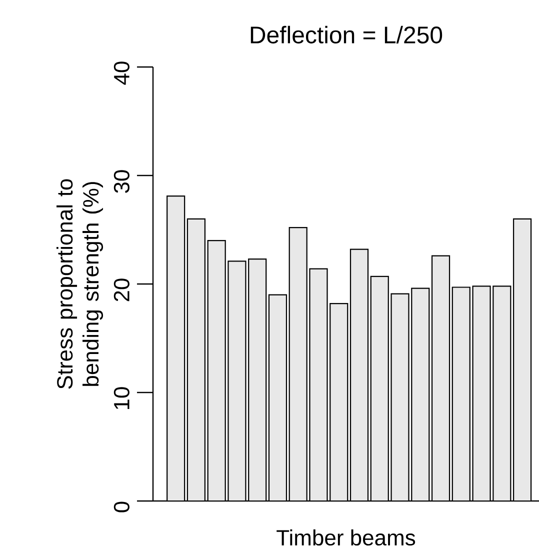 Image resolution: width=539 pixels, height=553 pixels. What do you see at coordinates (122, 181) in the screenshot?
I see `y-tick-label: 30` at bounding box center [122, 181].